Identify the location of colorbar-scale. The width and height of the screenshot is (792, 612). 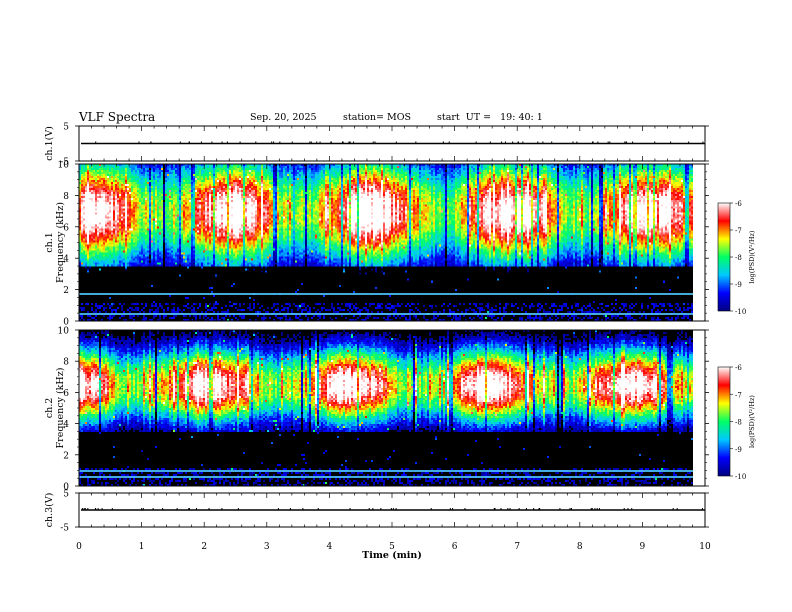
(724, 421).